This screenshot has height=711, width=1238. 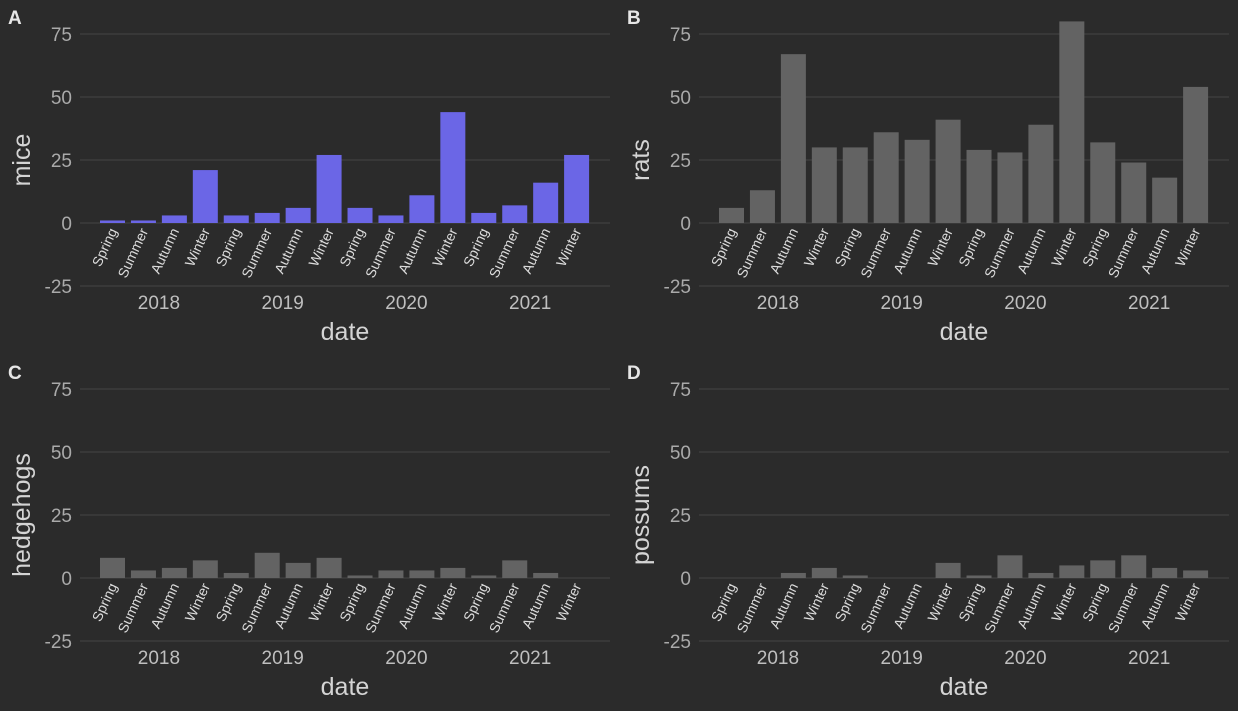 I want to click on y-tick-label: -25, so click(x=677, y=642).